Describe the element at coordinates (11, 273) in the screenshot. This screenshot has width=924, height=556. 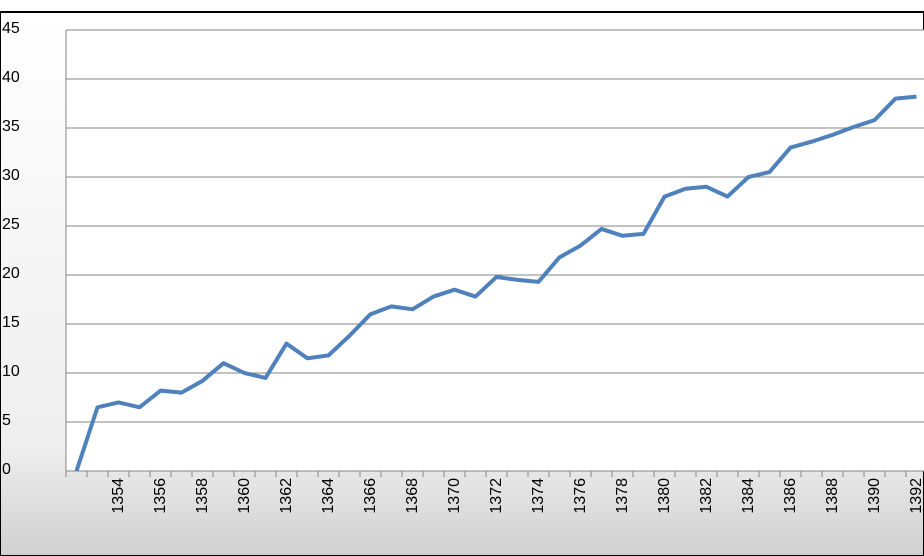
I see `y-tick-label: 20` at that location.